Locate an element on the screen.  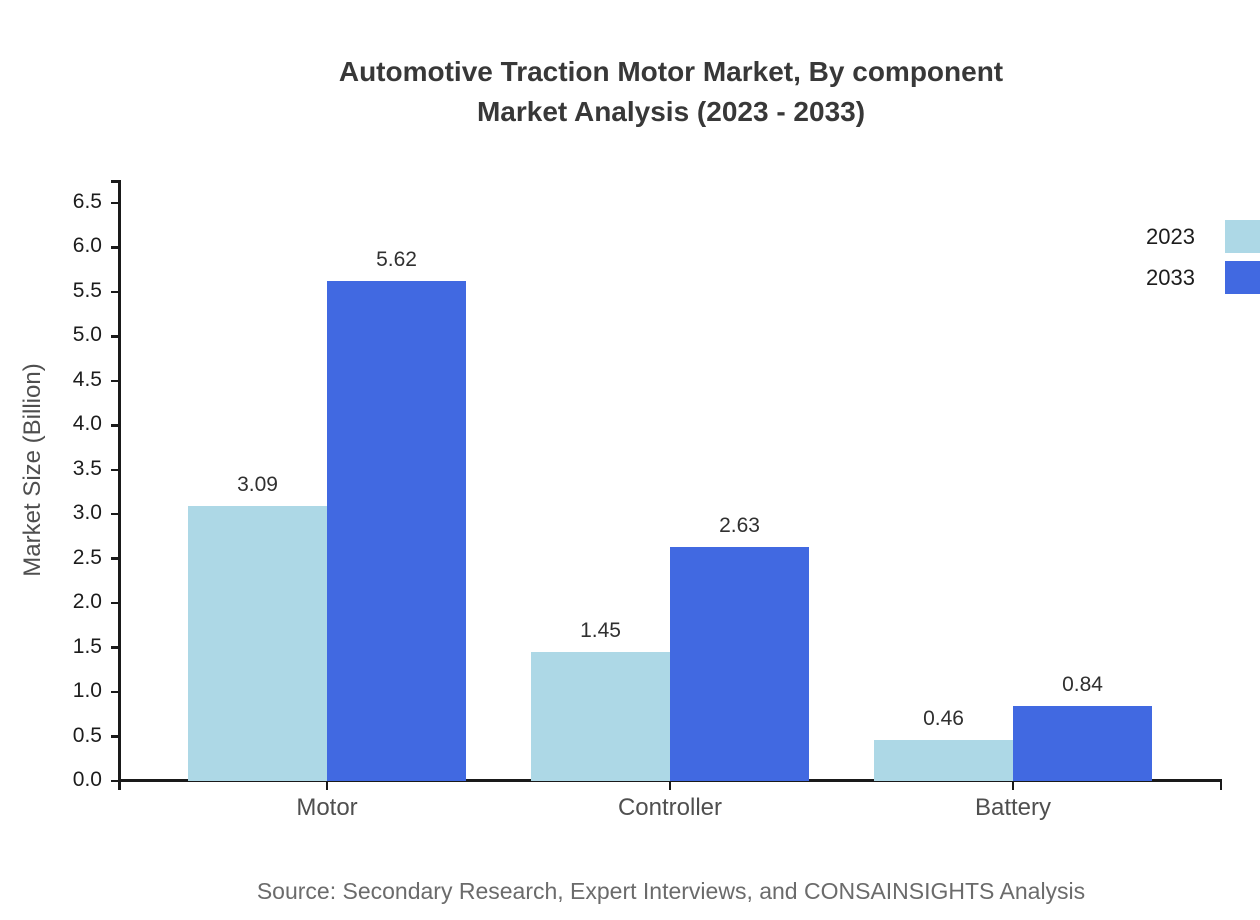
bar-2023-motor is located at coordinates (257, 643).